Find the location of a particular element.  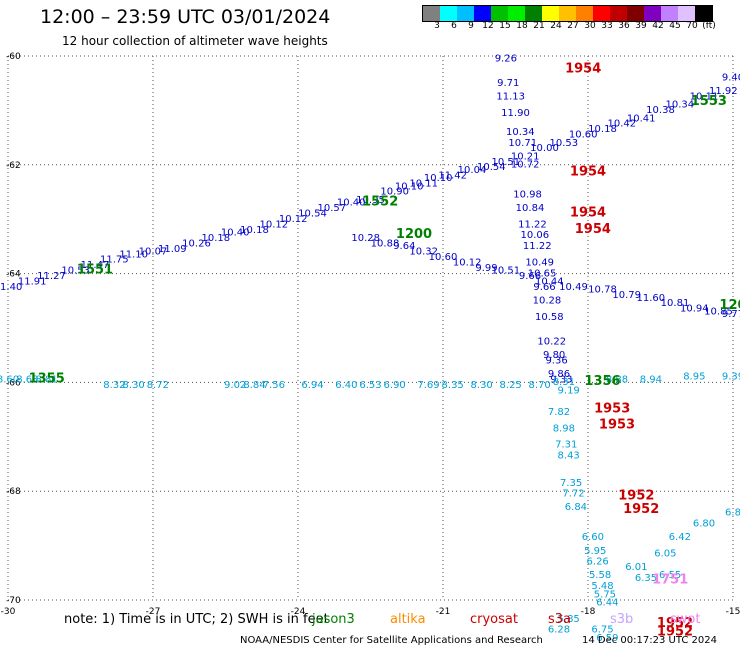

wave-height-value: 8.84 is located at coordinates (254, 385).